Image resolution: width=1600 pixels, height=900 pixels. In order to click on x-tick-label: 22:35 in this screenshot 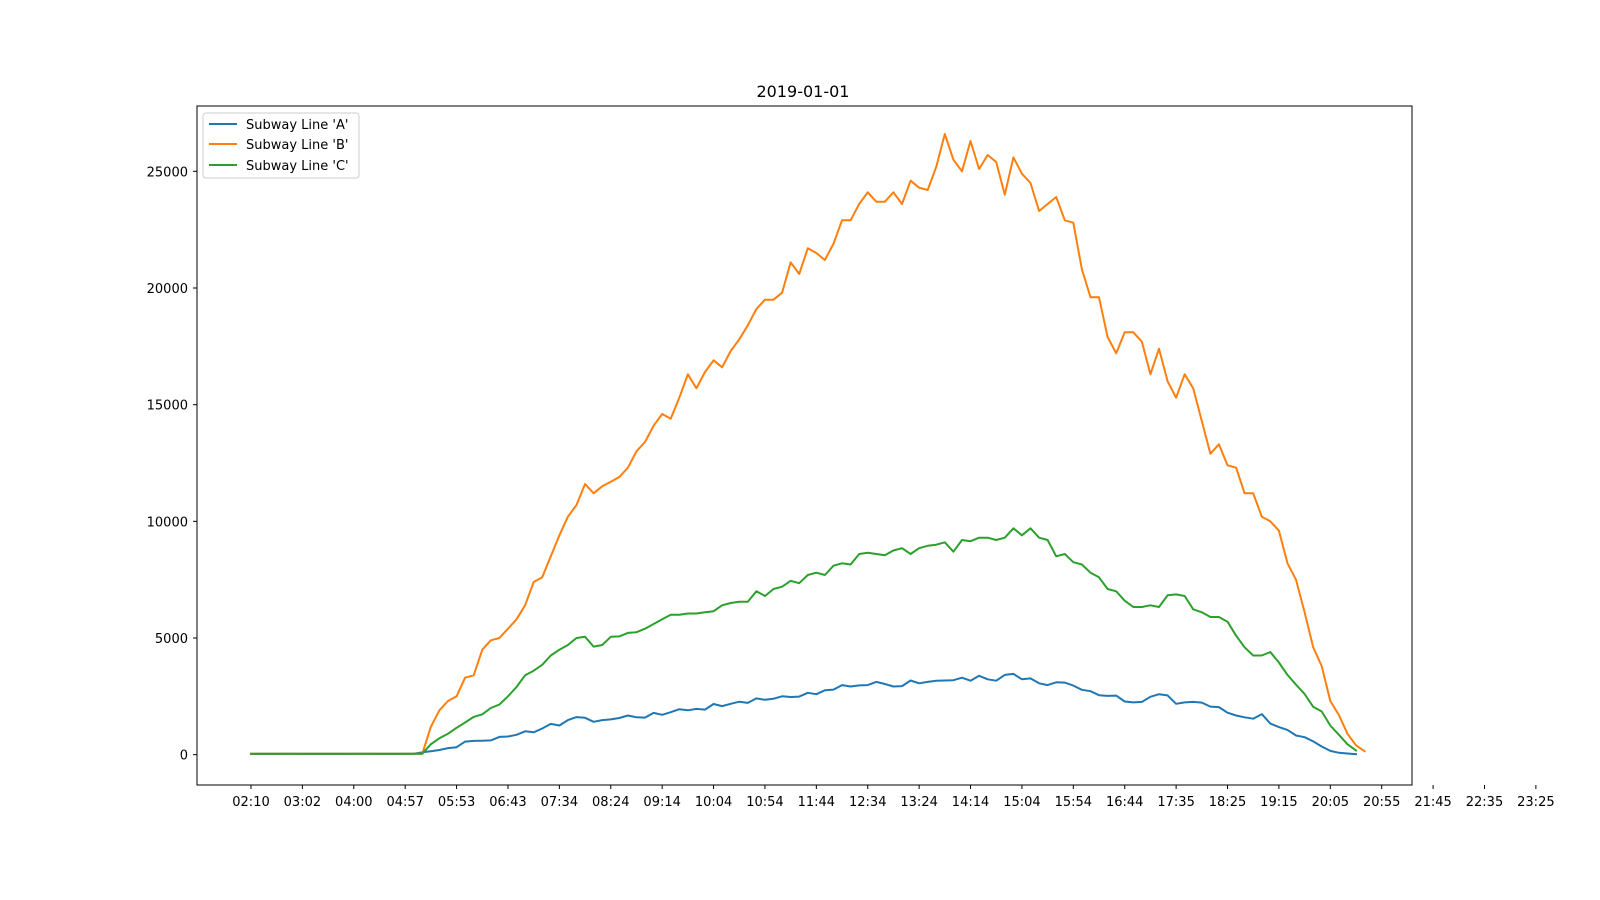, I will do `click(1484, 802)`.